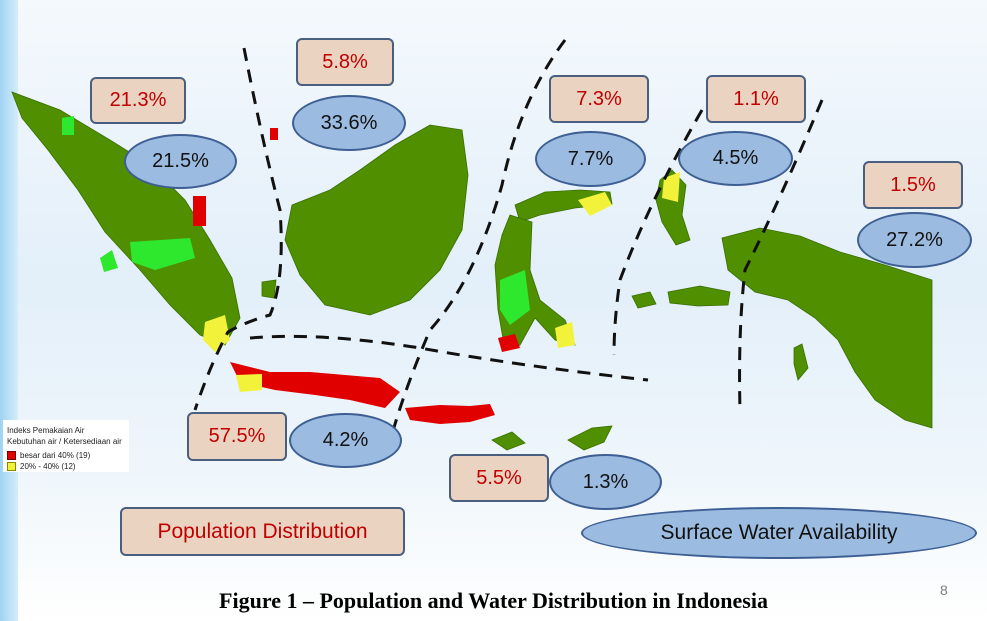 This screenshot has height=621, width=987. I want to click on aru-island, so click(801, 362).